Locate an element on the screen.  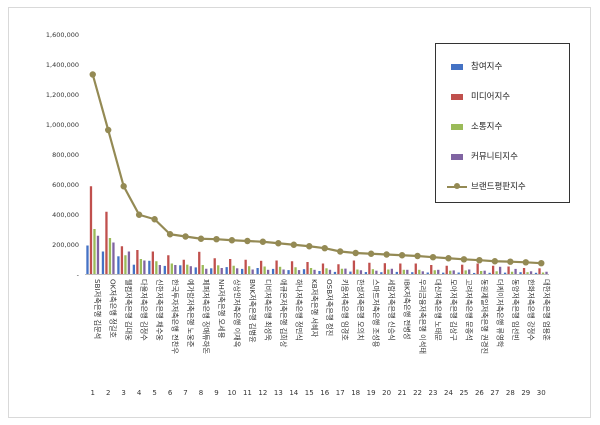
legend-swatch-communication is located at coordinates (457, 127).